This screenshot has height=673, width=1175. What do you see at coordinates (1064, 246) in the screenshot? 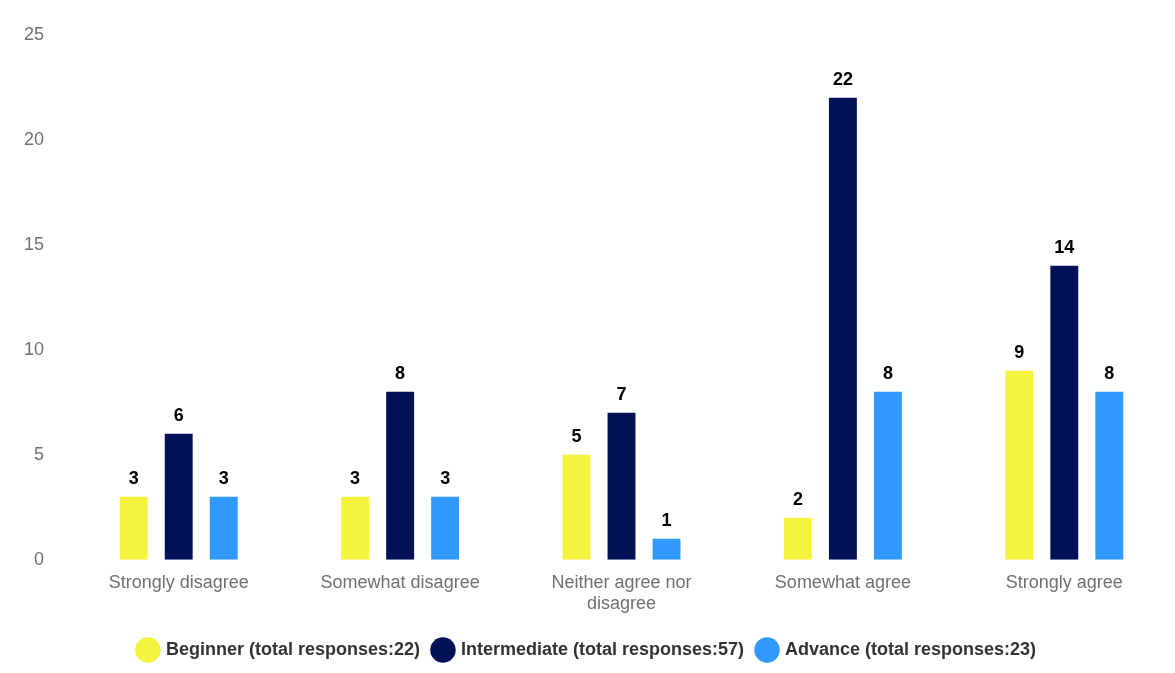
I see `data-label: 14` at bounding box center [1064, 246].